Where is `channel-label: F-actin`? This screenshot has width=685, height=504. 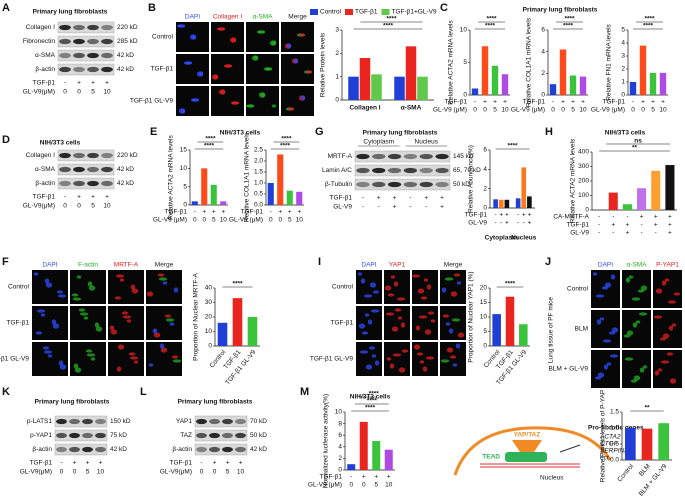
channel-label: F-actin is located at coordinates (88, 265).